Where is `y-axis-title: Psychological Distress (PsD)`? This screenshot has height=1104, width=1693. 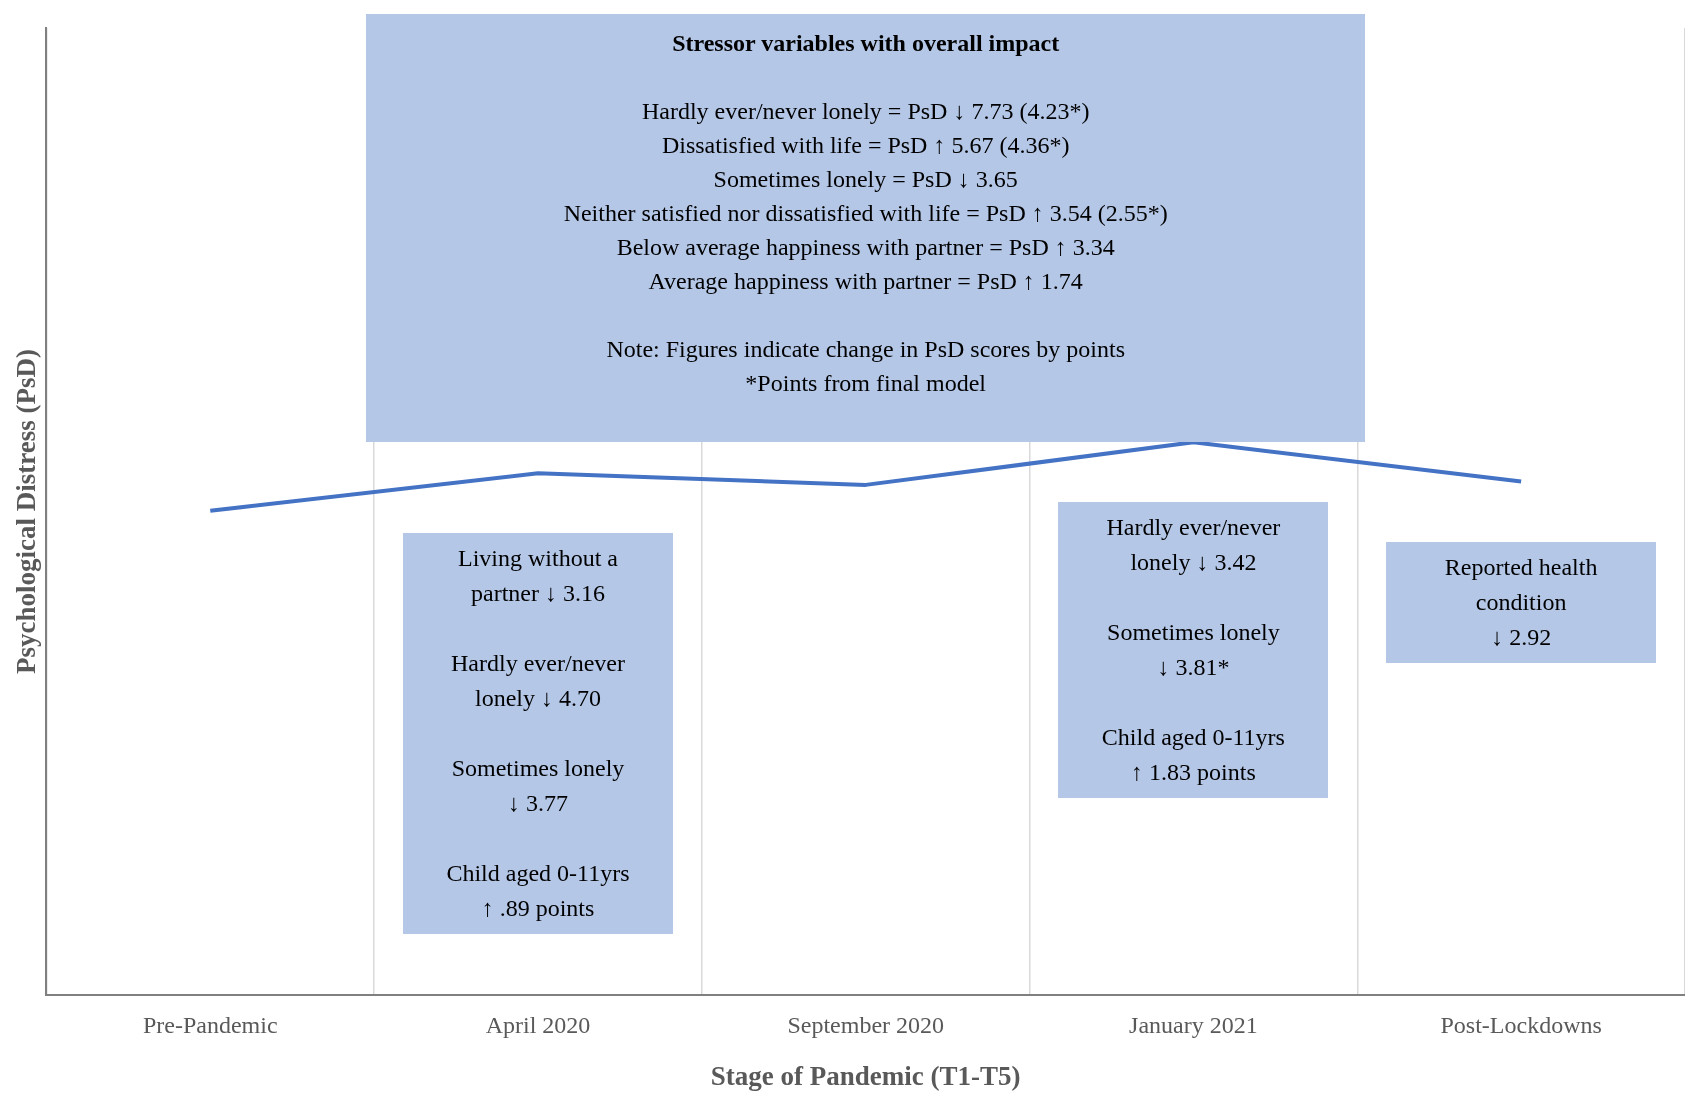 y-axis-title: Psychological Distress (PsD) is located at coordinates (26, 511).